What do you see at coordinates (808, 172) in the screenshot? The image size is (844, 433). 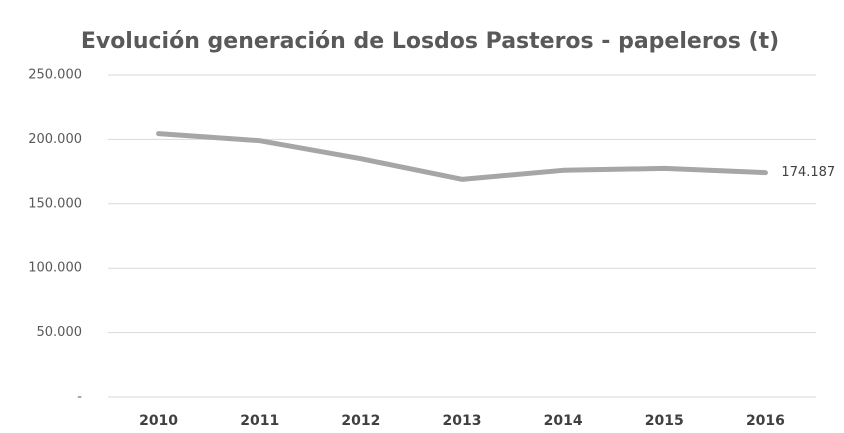 I see `data-label: 174.187` at bounding box center [808, 172].